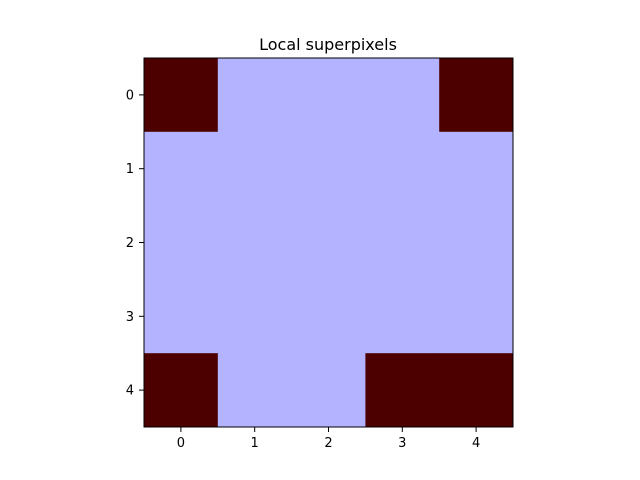 Image resolution: width=640 pixels, height=480 pixels. Describe the element at coordinates (402, 169) in the screenshot. I see `heatmap-cell-r1-c3` at that location.